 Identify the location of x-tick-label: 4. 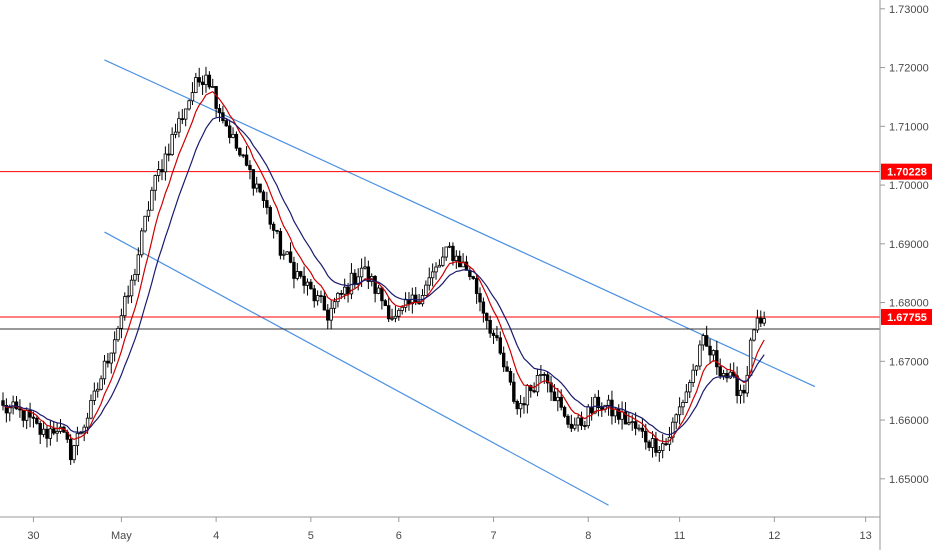
(216, 536).